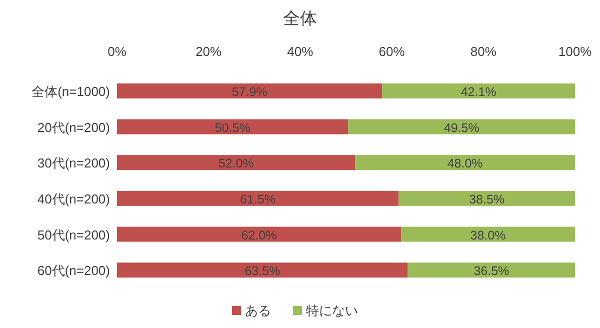  I want to click on y-tick-label: 40代(n=200), so click(73, 198).